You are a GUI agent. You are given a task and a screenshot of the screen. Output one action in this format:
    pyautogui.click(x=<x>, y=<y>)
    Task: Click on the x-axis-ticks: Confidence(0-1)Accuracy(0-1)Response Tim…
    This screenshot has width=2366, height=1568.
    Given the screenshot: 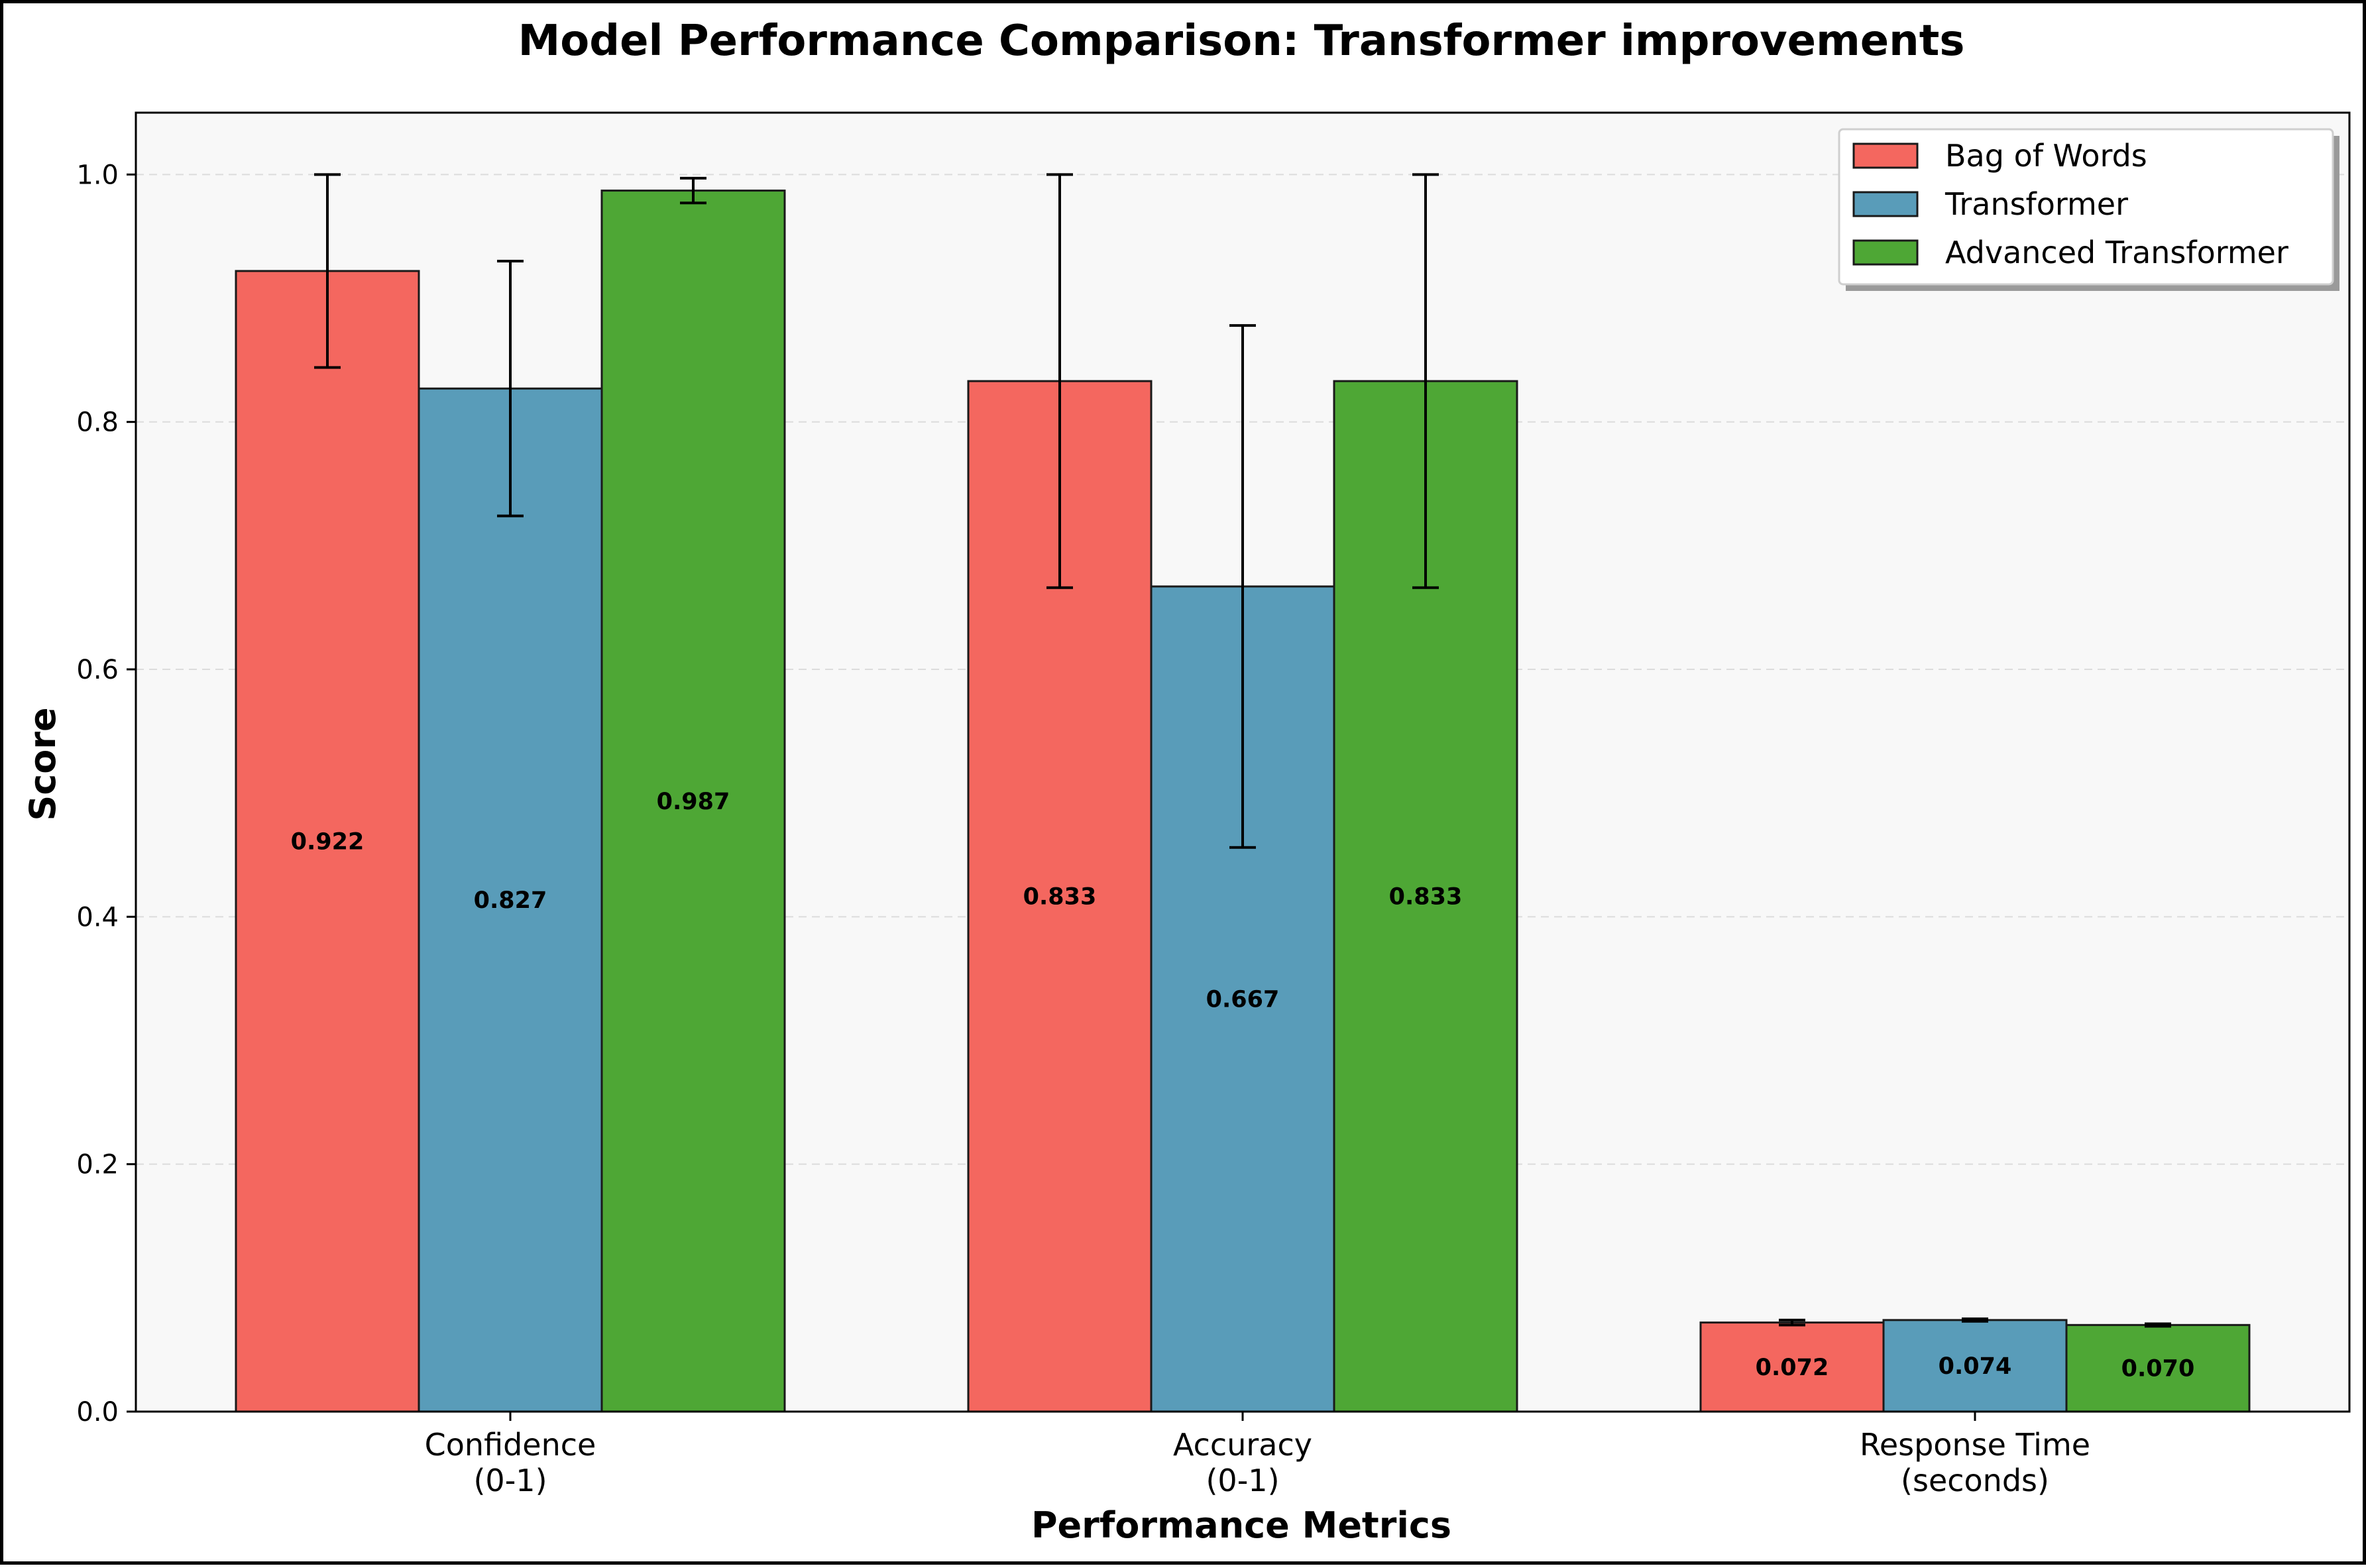 What is the action you would take?
    pyautogui.click(x=1257, y=1455)
    